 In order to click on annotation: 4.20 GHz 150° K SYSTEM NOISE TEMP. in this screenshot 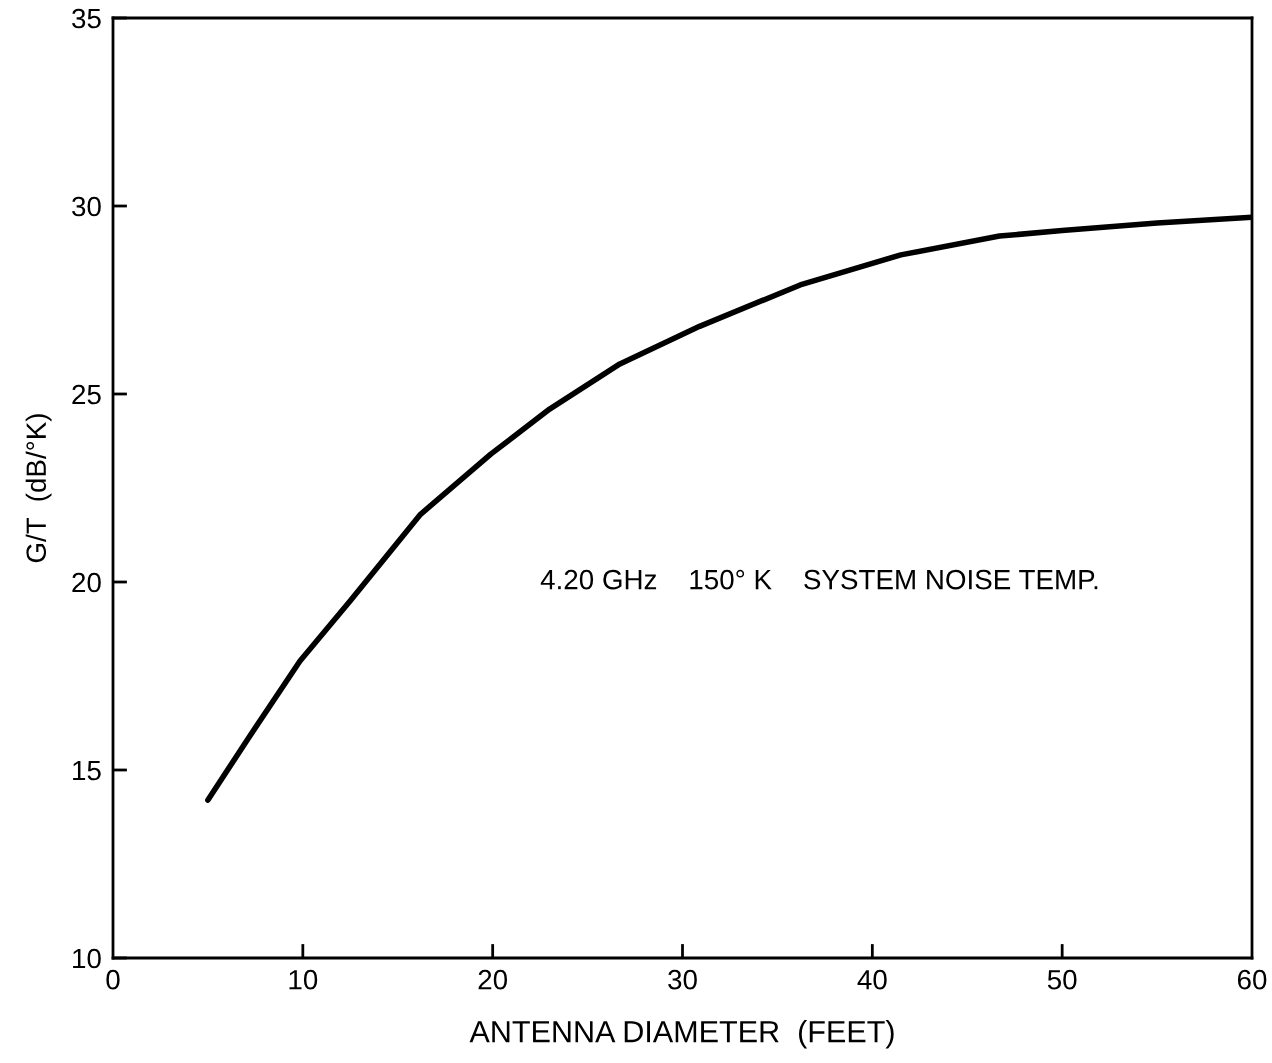, I will do `click(819, 579)`.